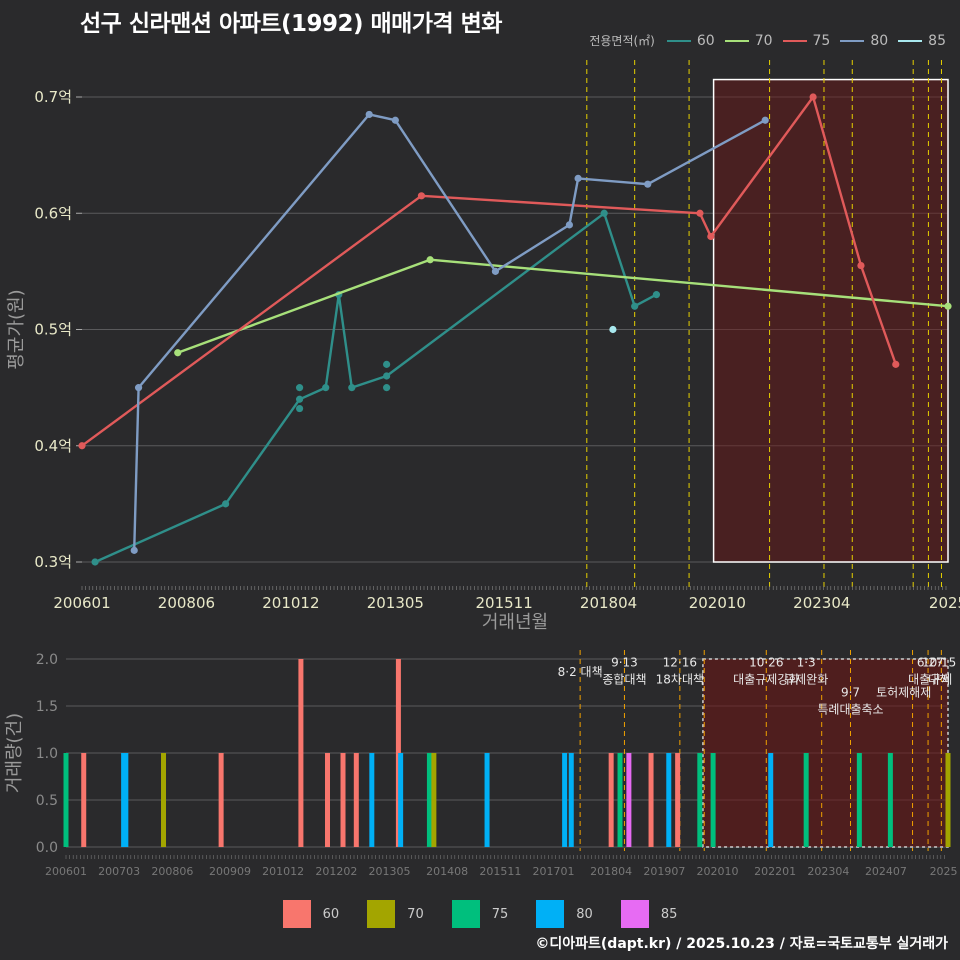 The width and height of the screenshot is (960, 960). What do you see at coordinates (669, 914) in the screenshot?
I see `bar-legend-label-85: 85` at bounding box center [669, 914].